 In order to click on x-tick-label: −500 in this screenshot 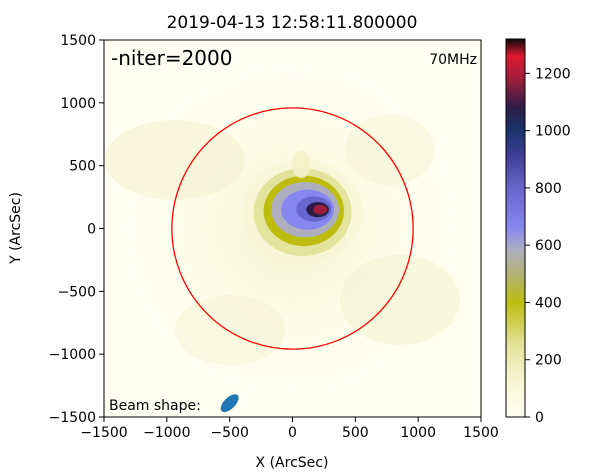, I will do `click(229, 433)`.